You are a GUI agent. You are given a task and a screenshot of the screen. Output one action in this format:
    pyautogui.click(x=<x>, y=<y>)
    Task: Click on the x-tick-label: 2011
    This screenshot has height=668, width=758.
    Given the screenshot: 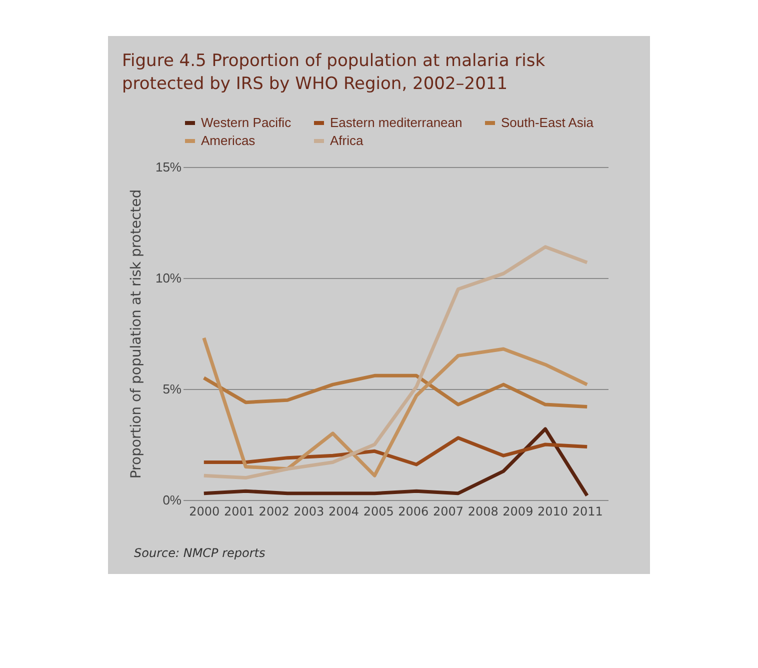 What is the action you would take?
    pyautogui.click(x=587, y=511)
    